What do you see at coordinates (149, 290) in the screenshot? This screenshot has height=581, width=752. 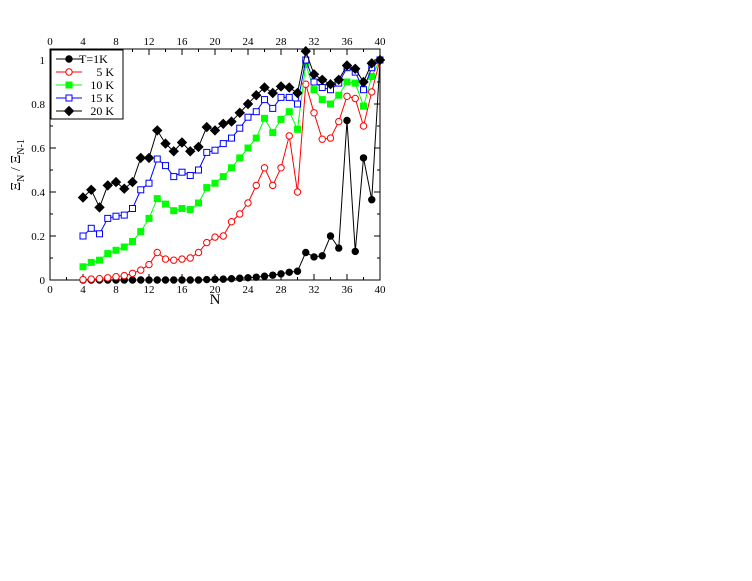 I see `x-tick-label: 12` at bounding box center [149, 290].